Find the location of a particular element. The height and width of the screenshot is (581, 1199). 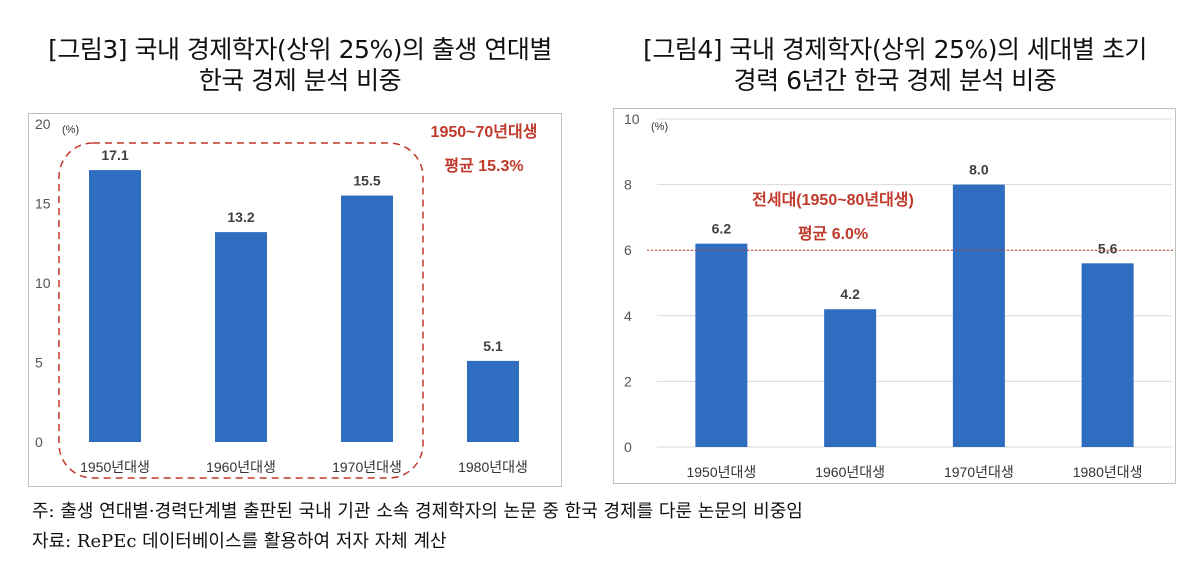

chart-2-data-label: 5.6 is located at coordinates (1108, 248).